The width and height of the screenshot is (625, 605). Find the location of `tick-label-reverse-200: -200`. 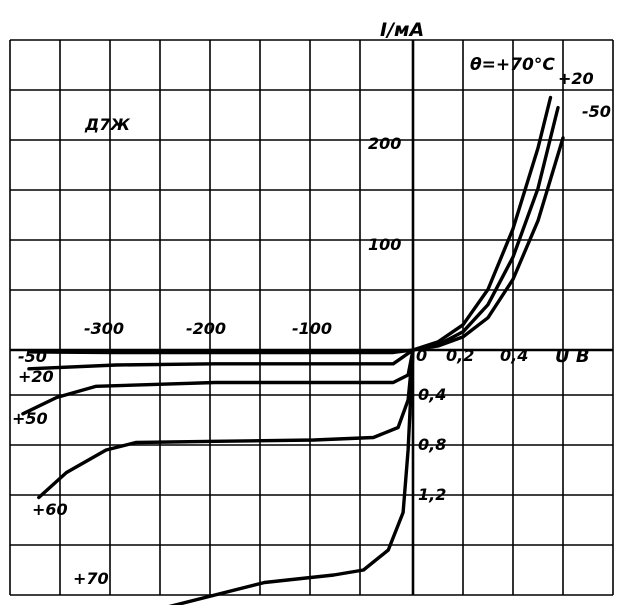

tick-label-reverse-200: -200 is located at coordinates (206, 328).